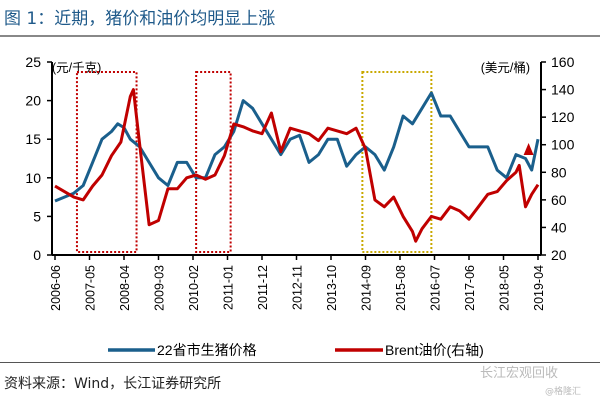  I want to click on x-tick-label: 2017-06, so click(470, 288).